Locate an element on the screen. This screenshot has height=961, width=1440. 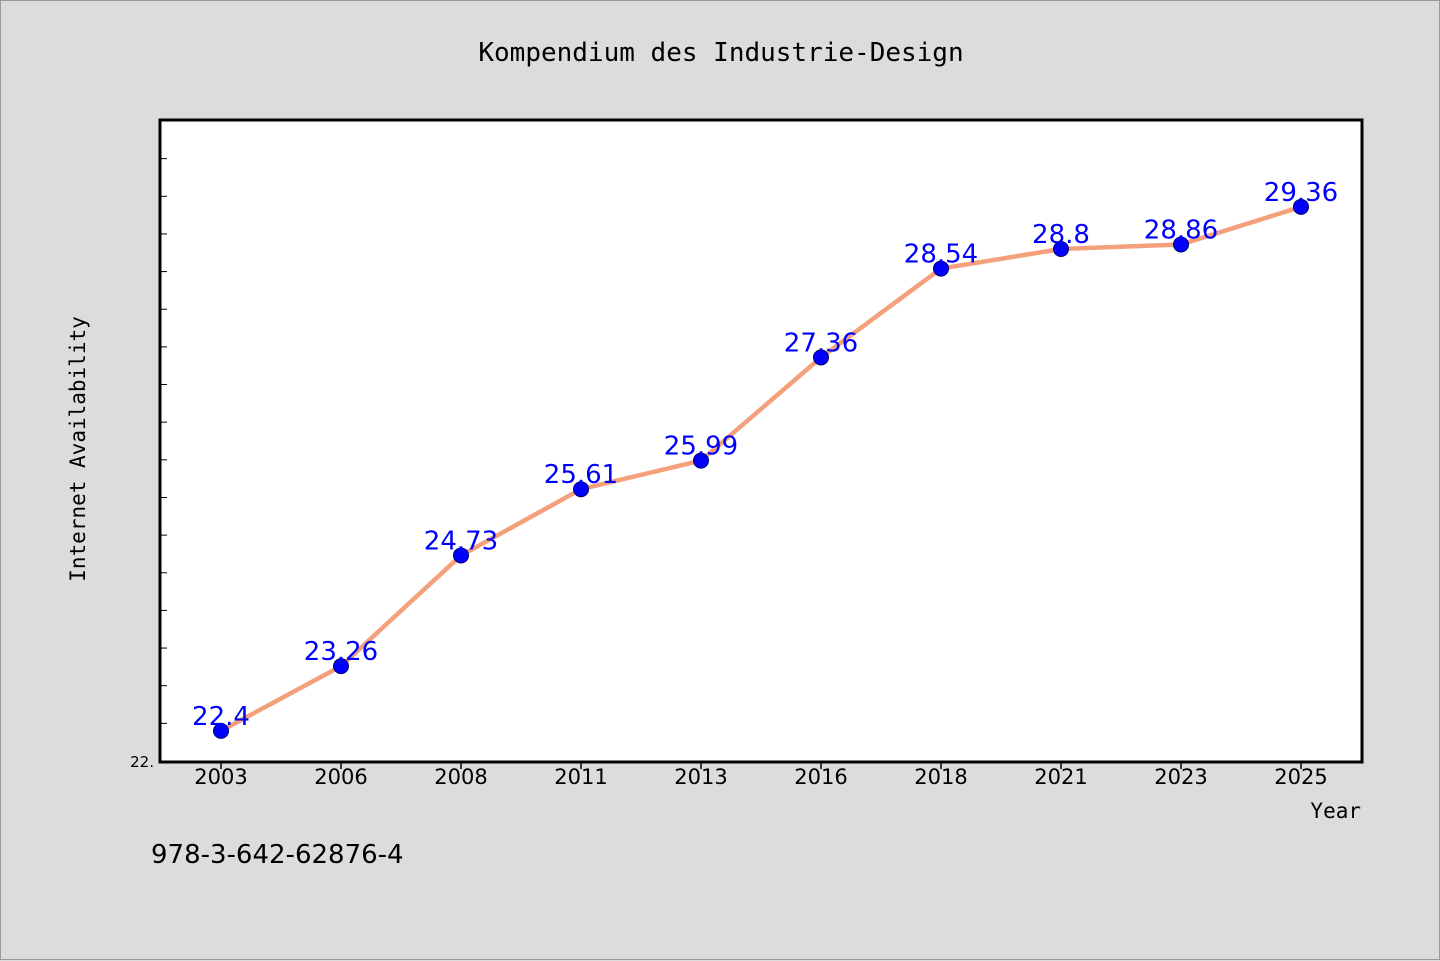
data-label: 23.26 is located at coordinates (341, 652).